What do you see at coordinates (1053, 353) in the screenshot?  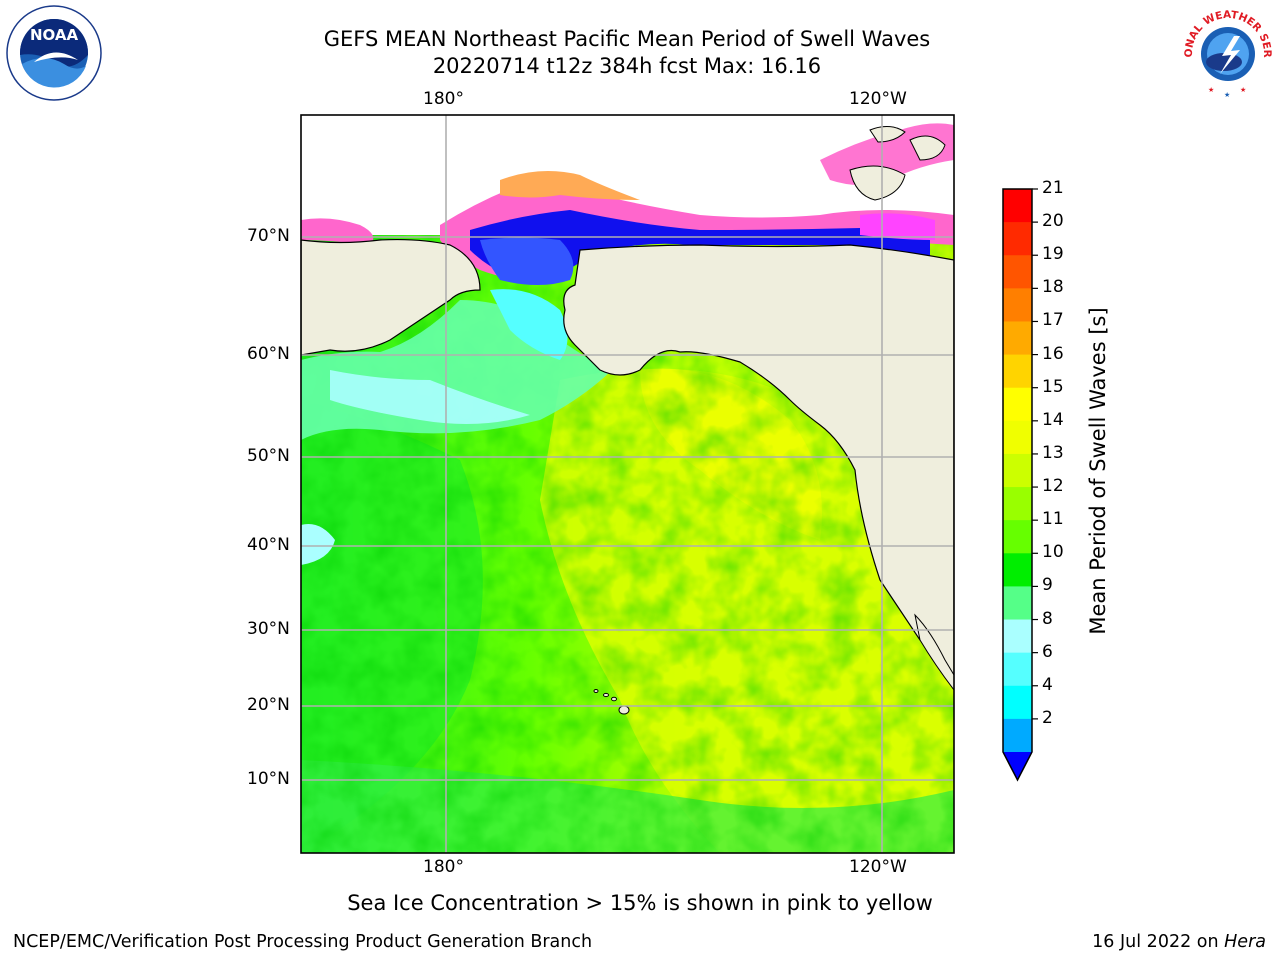 I see `colorbar-tick-label: 16` at bounding box center [1053, 353].